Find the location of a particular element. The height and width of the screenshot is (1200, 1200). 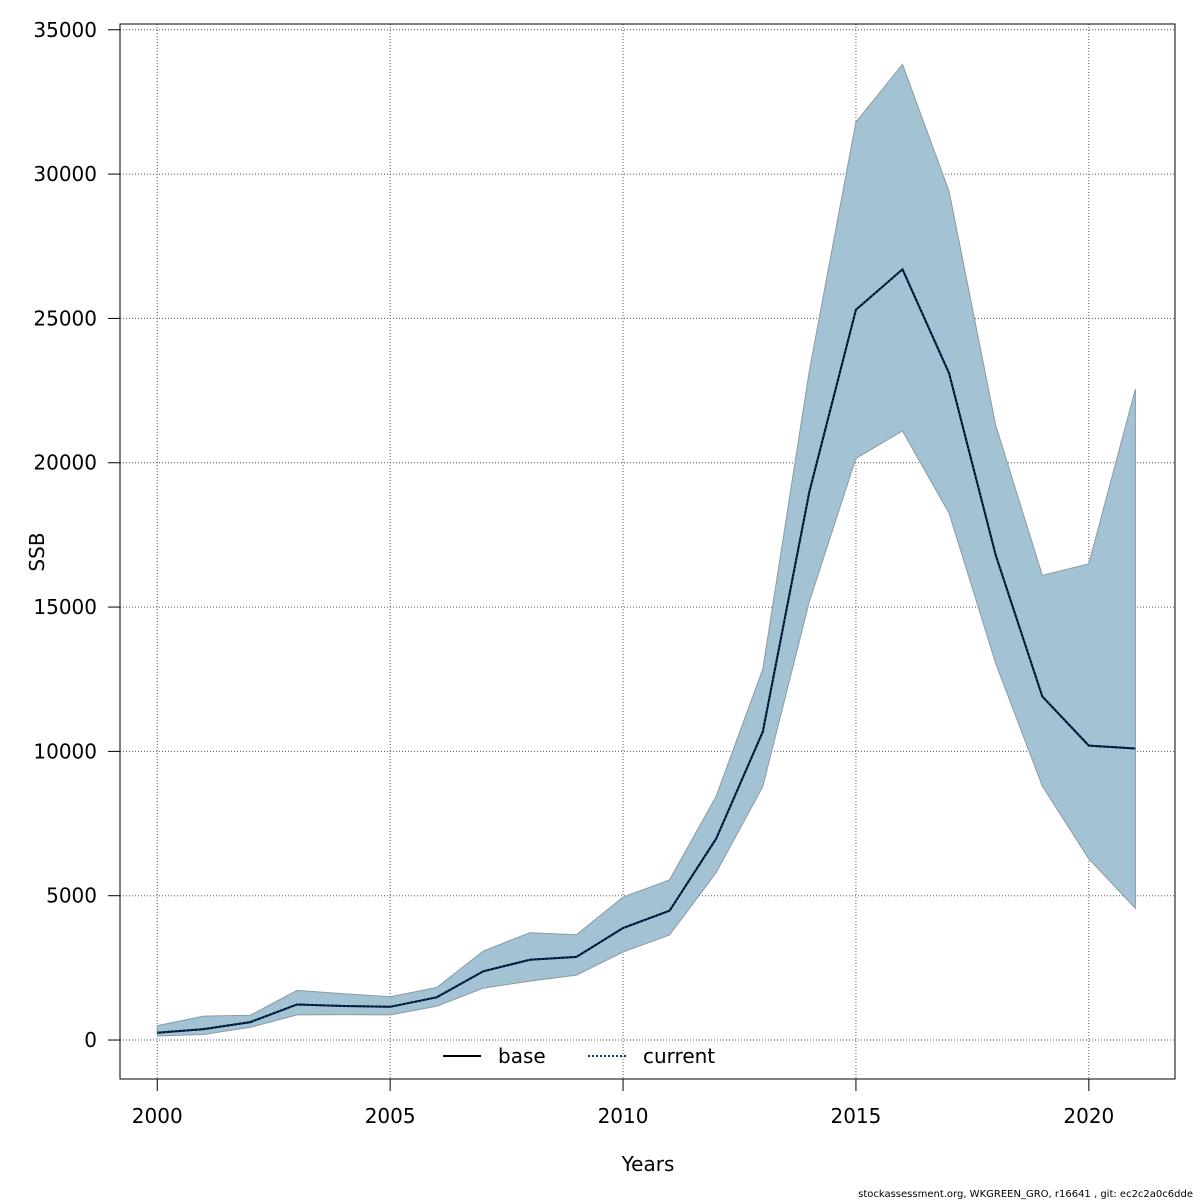

y-tick-label-5000: 5000 is located at coordinates (71, 896).